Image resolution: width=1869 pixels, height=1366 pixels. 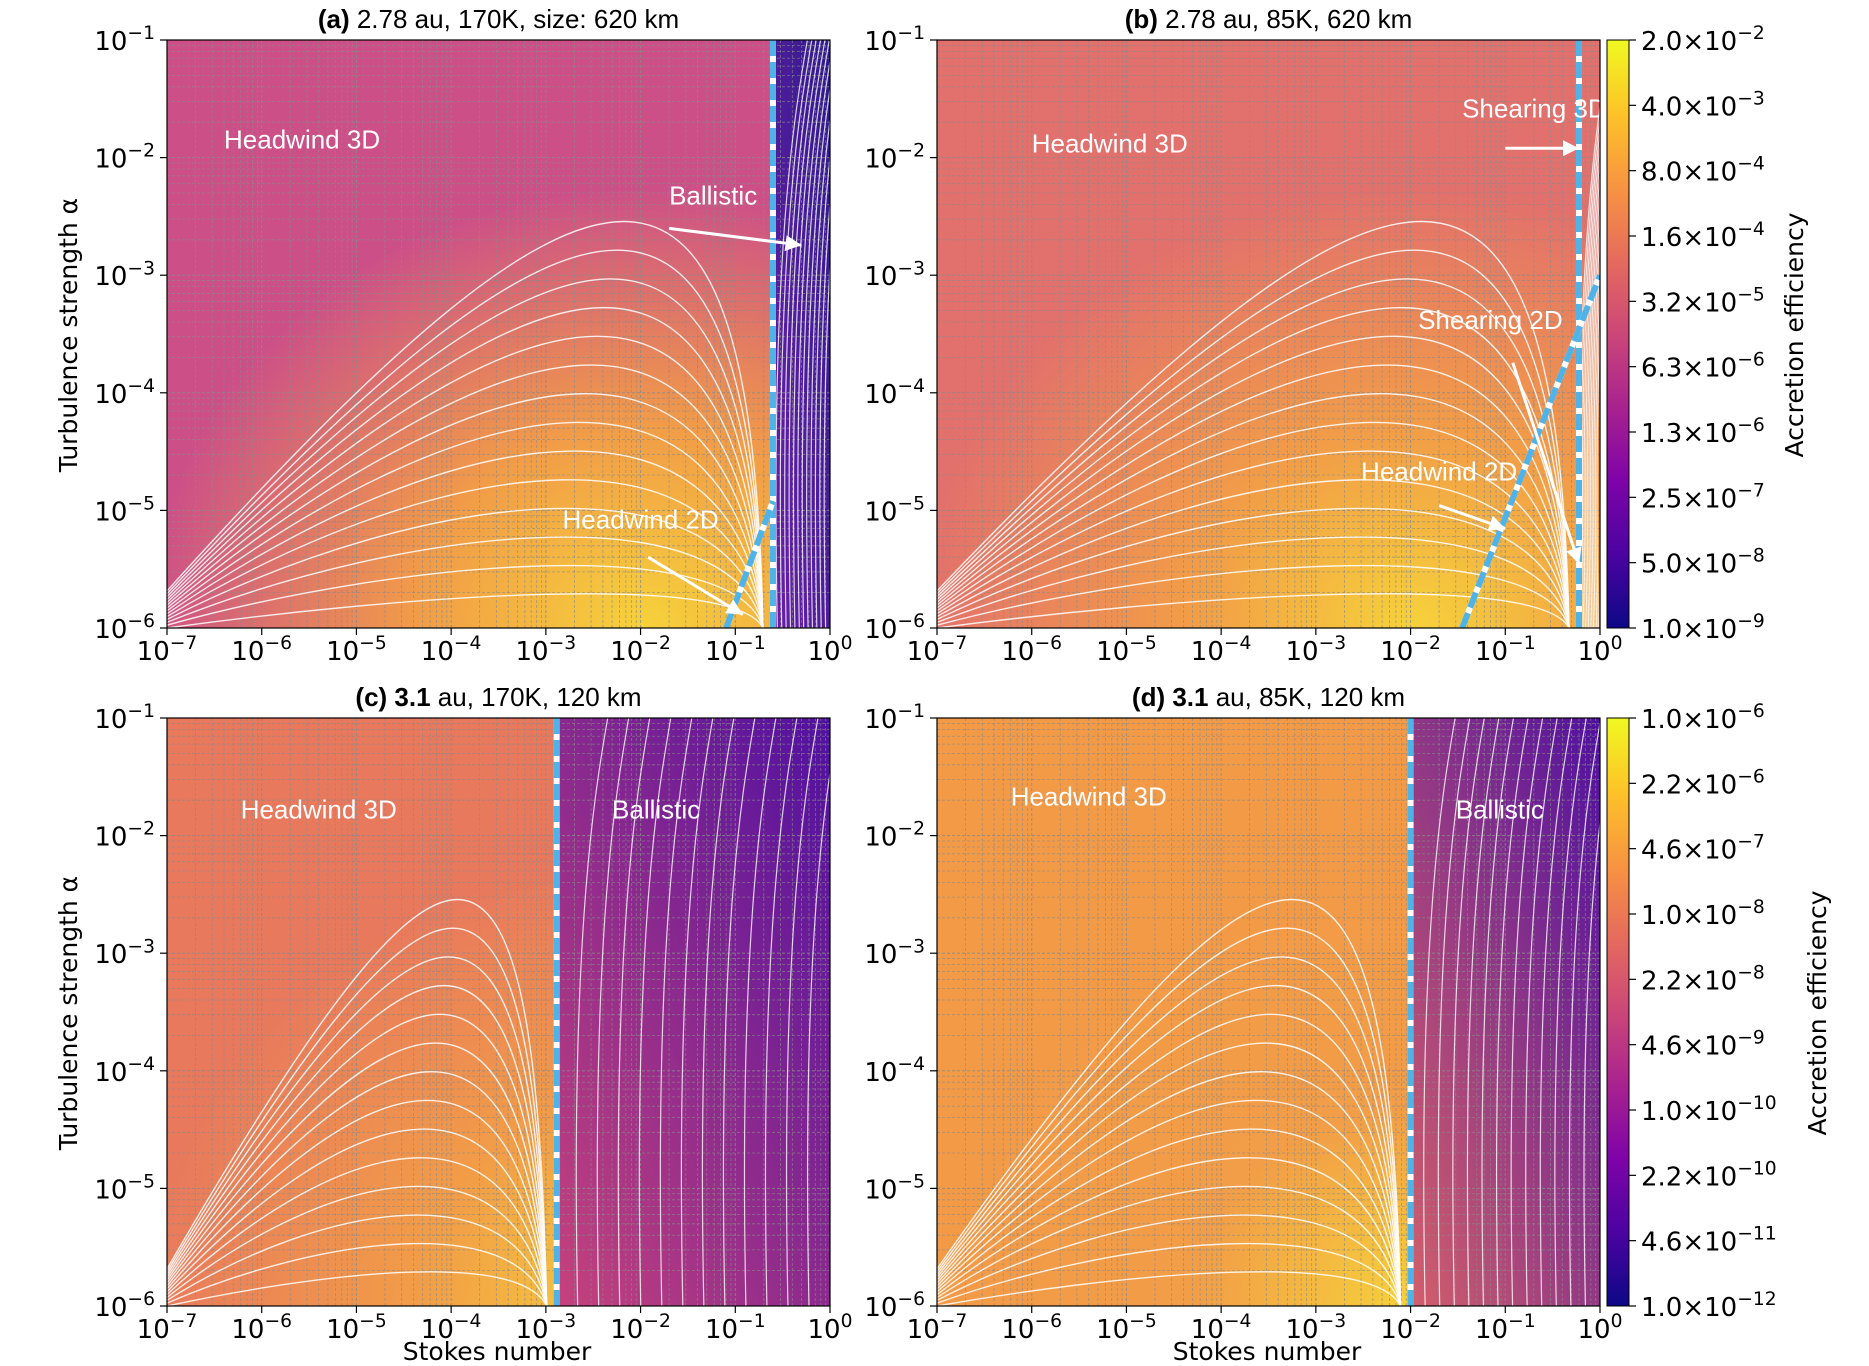 What do you see at coordinates (1285, 19) in the screenshot?
I see `panel-title-rest: 2.78 au, 85K, 620 km` at bounding box center [1285, 19].